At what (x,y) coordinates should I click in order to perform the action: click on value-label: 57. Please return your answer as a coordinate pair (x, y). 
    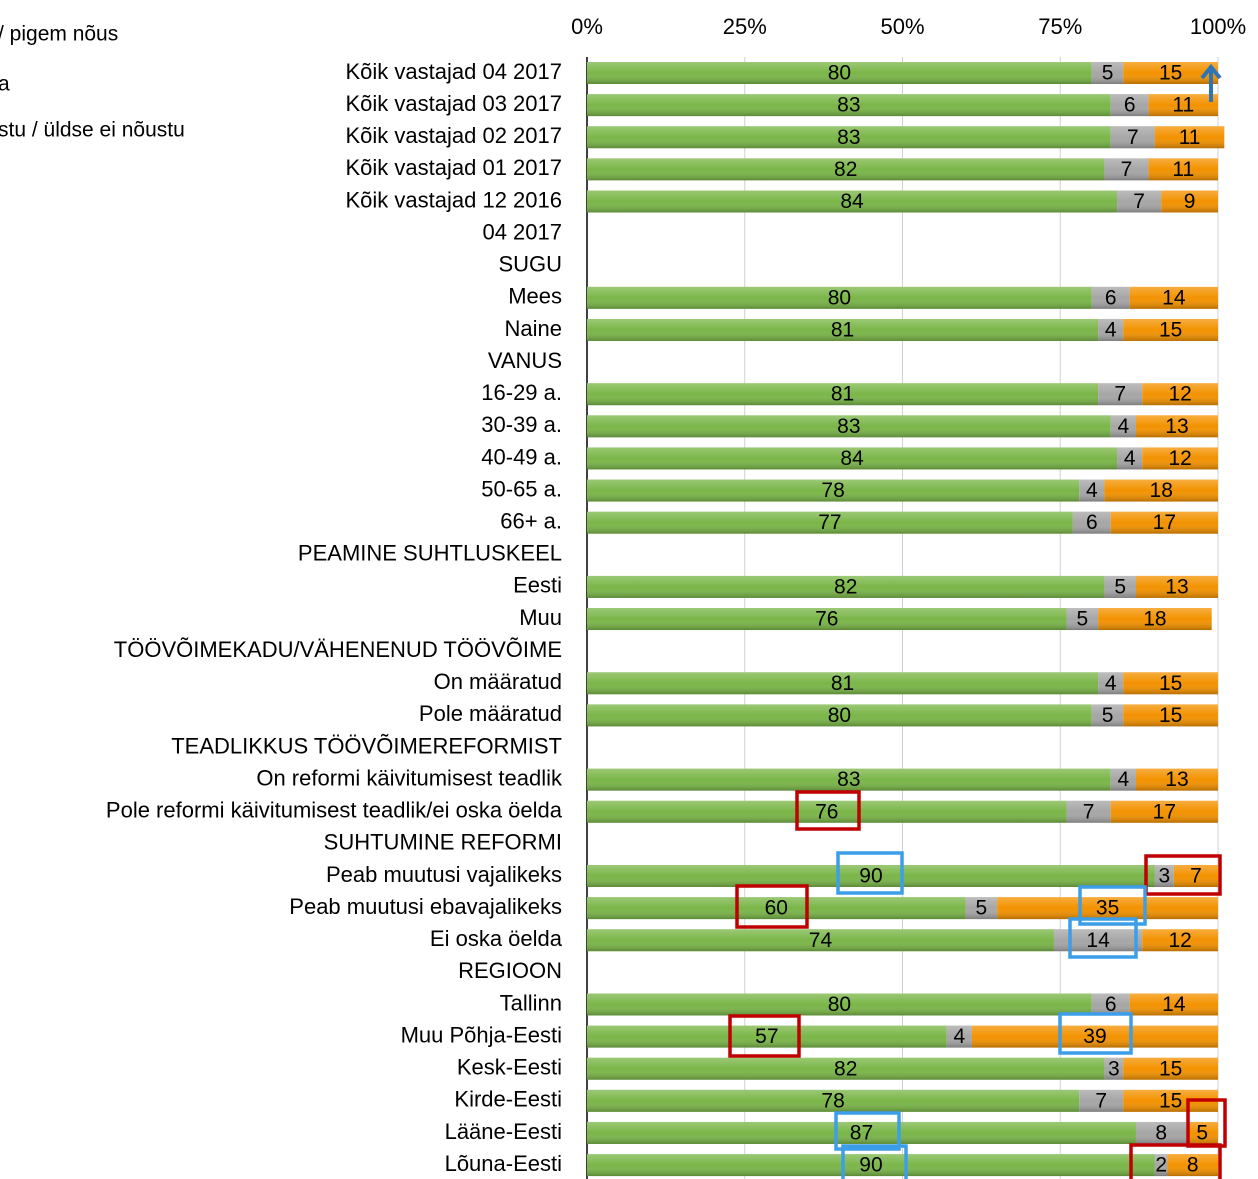
    Looking at the image, I should click on (766, 1036).